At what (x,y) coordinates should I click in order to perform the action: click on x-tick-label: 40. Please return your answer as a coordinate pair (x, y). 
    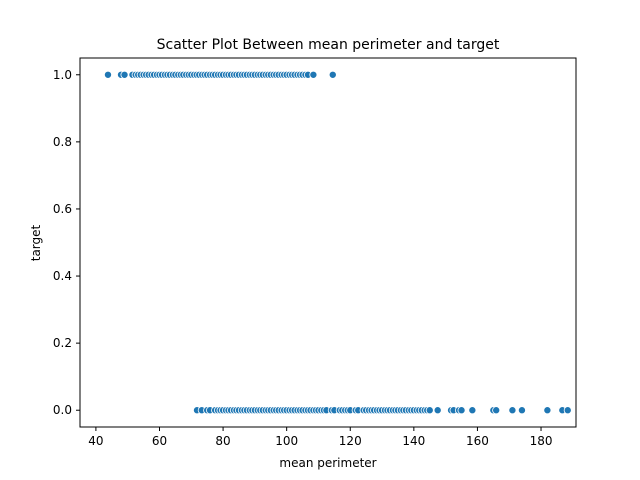
    Looking at the image, I should click on (95, 441).